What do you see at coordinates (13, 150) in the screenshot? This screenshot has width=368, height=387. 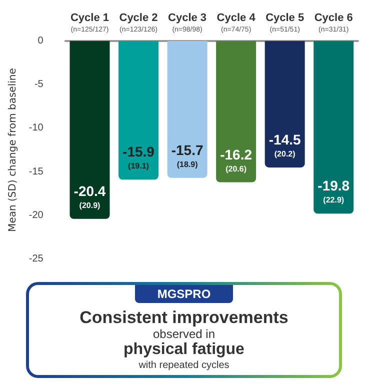 I see `y-axis-title: Mean (SD) change from baseline` at bounding box center [13, 150].